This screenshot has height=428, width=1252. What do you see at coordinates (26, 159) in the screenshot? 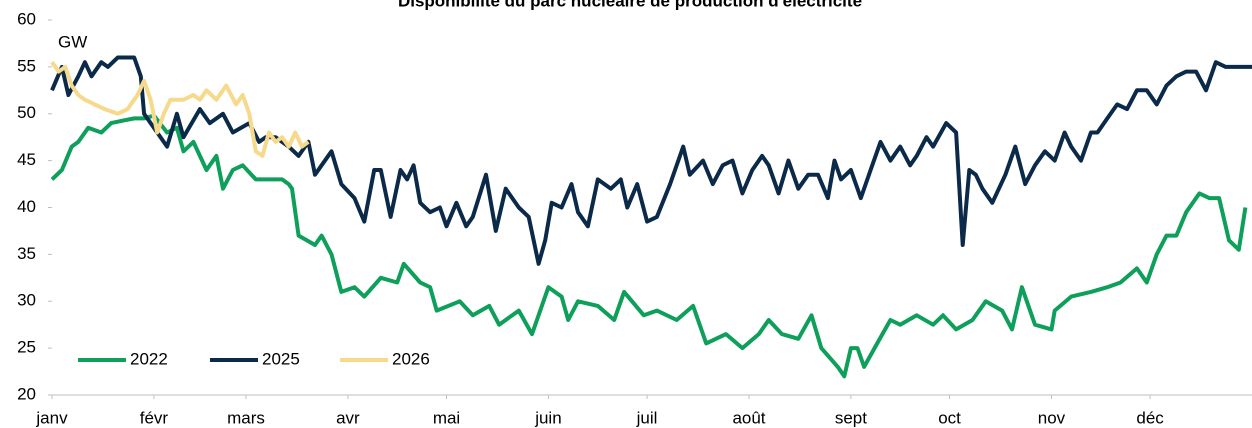
I see `y-tick-label: 45` at bounding box center [26, 159].